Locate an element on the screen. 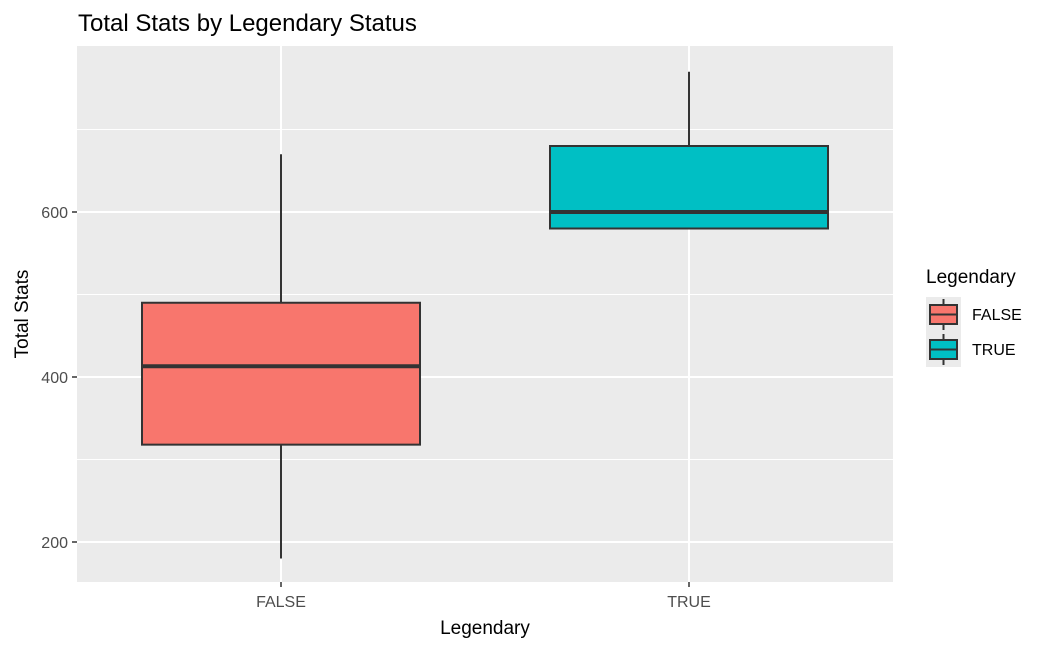 This screenshot has height=648, width=1050. legend-label: FALSE is located at coordinates (997, 315).